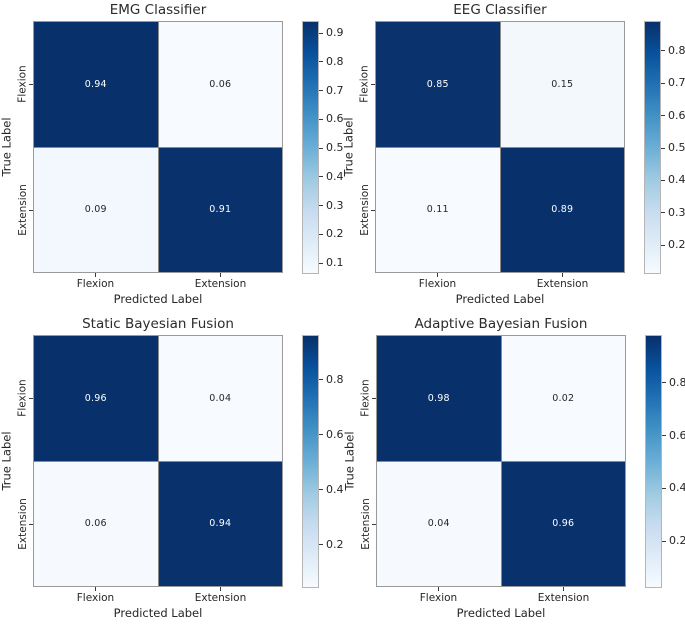 This screenshot has width=685, height=628. I want to click on panel-title: Adaptive Bayesian Fusion, so click(501, 324).